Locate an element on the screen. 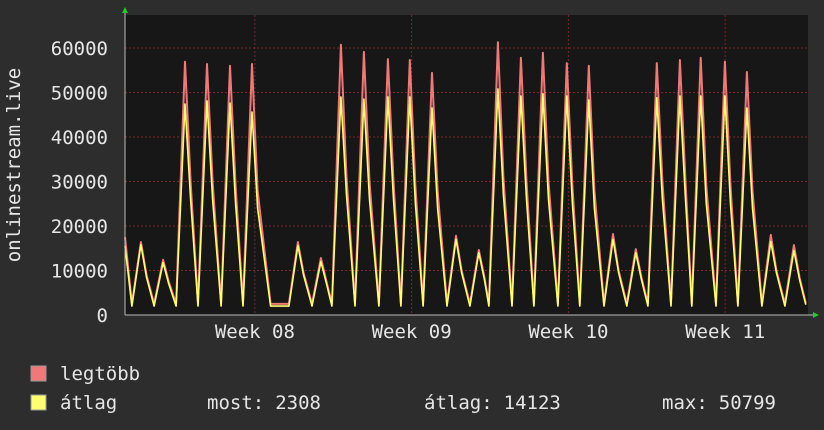  legend-label: legtöbb is located at coordinates (100, 374).